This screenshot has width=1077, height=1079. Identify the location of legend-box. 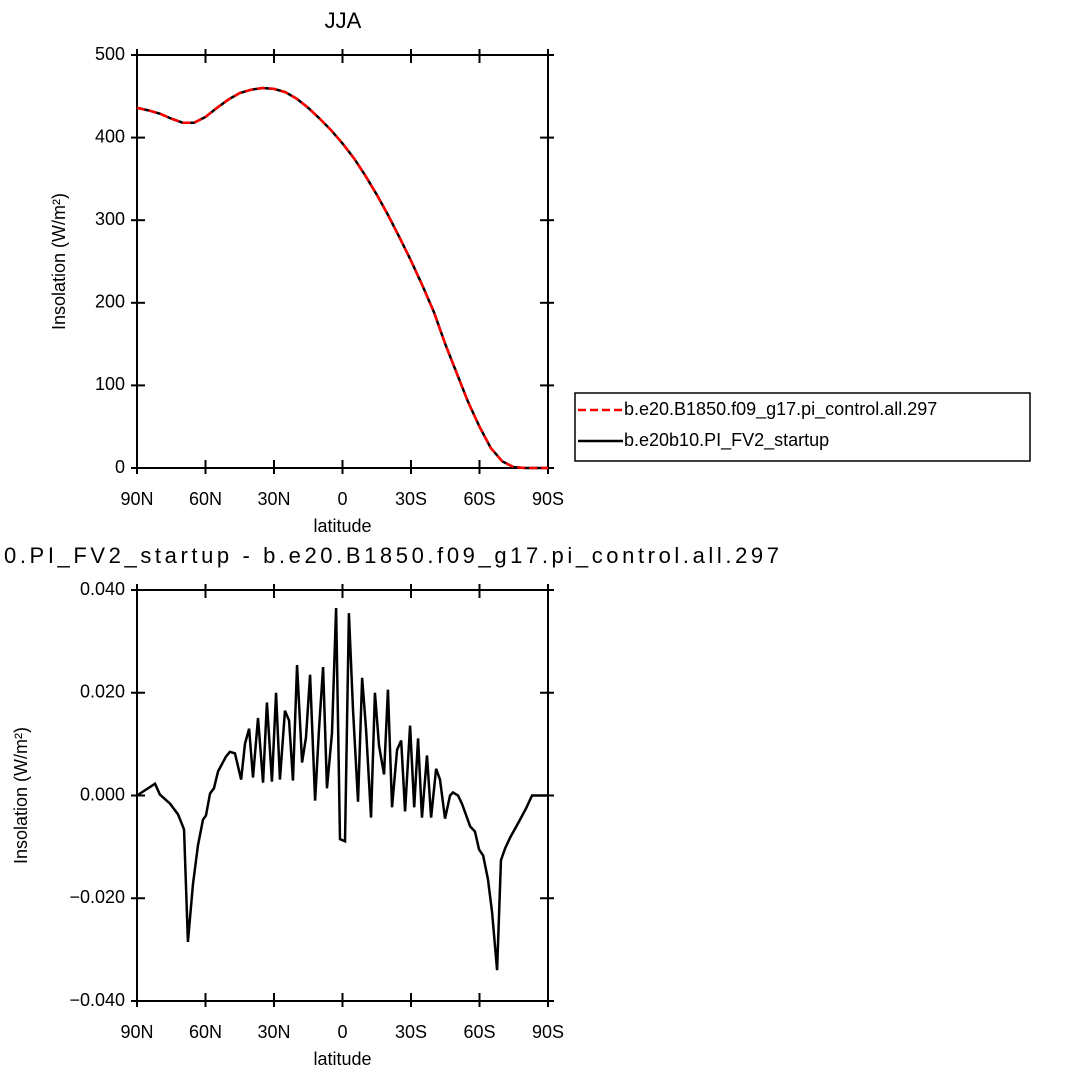
(802, 427).